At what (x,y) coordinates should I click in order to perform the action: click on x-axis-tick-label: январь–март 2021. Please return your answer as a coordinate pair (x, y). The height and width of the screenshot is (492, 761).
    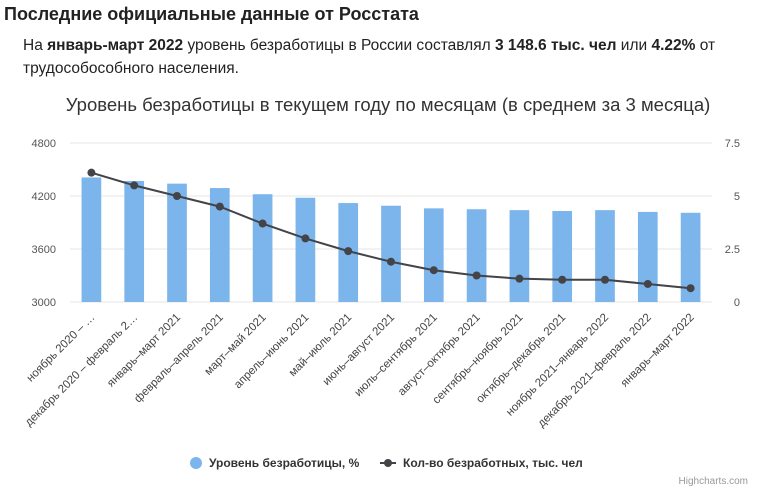
    Looking at the image, I should click on (144, 351).